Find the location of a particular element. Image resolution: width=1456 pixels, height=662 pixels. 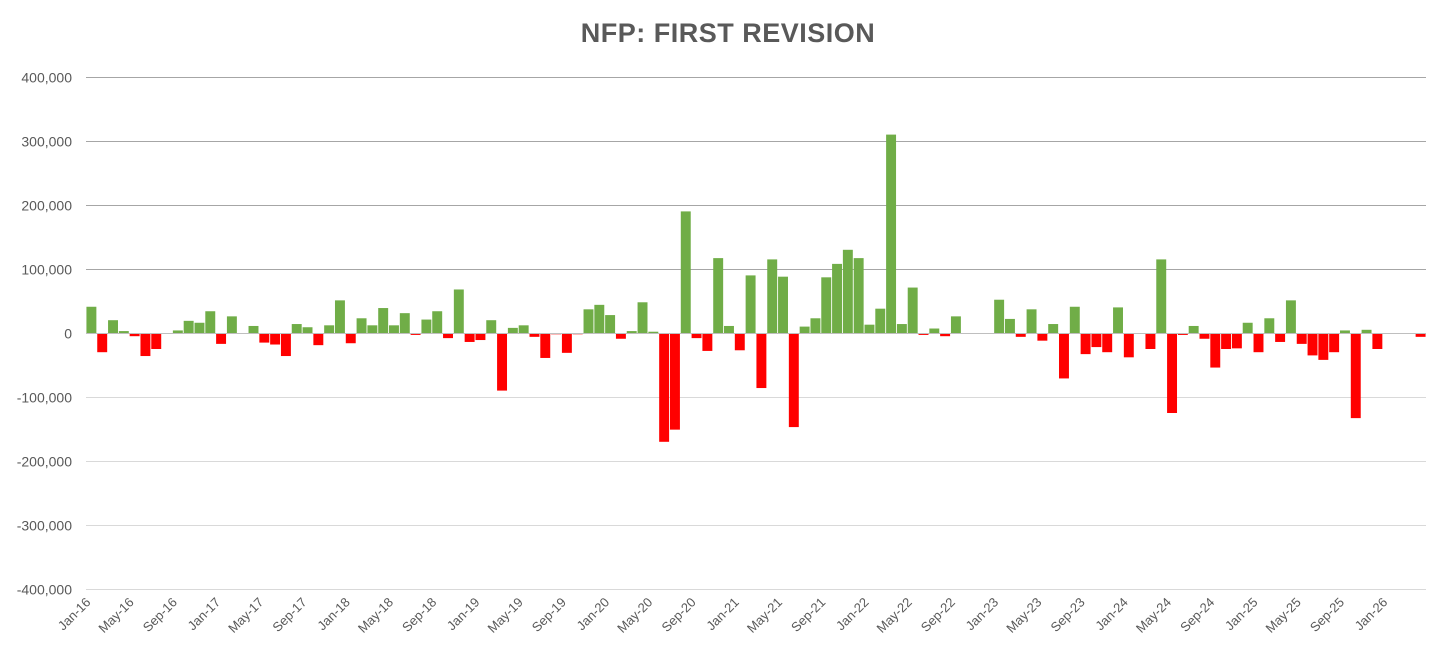

chart-title: NFP: FIRST REVISION is located at coordinates (728, 33).